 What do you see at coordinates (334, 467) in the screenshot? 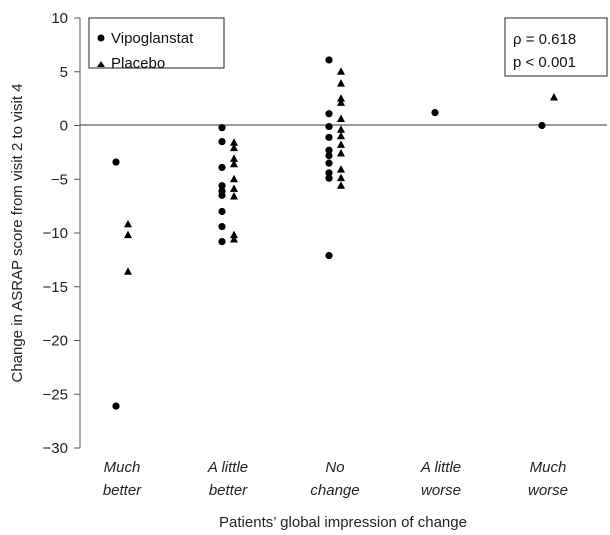
I see `x-category-label: No` at bounding box center [334, 467].